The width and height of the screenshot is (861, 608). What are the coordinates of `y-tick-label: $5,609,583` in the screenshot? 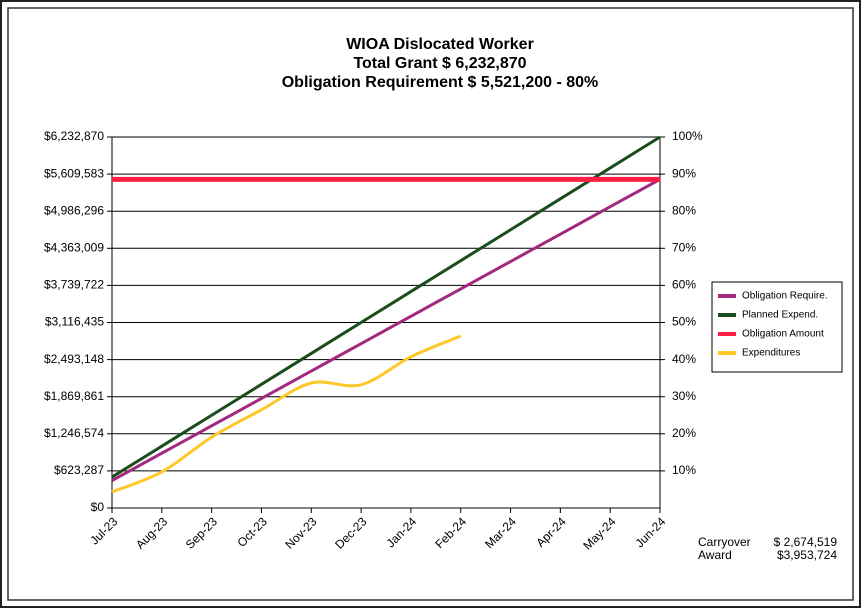 It's located at (74, 173).